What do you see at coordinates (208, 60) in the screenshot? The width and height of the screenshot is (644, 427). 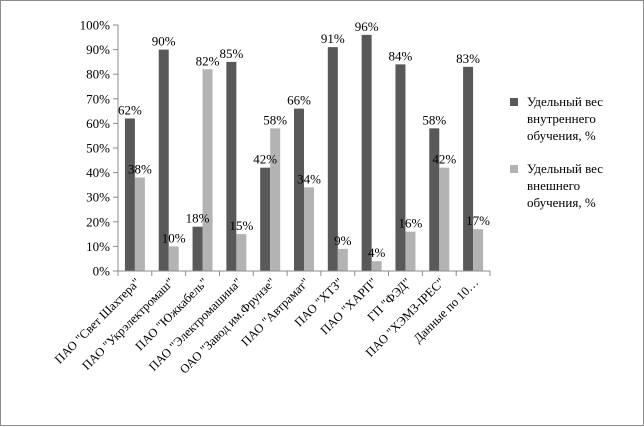 I see `data-label: 82%` at bounding box center [208, 60].